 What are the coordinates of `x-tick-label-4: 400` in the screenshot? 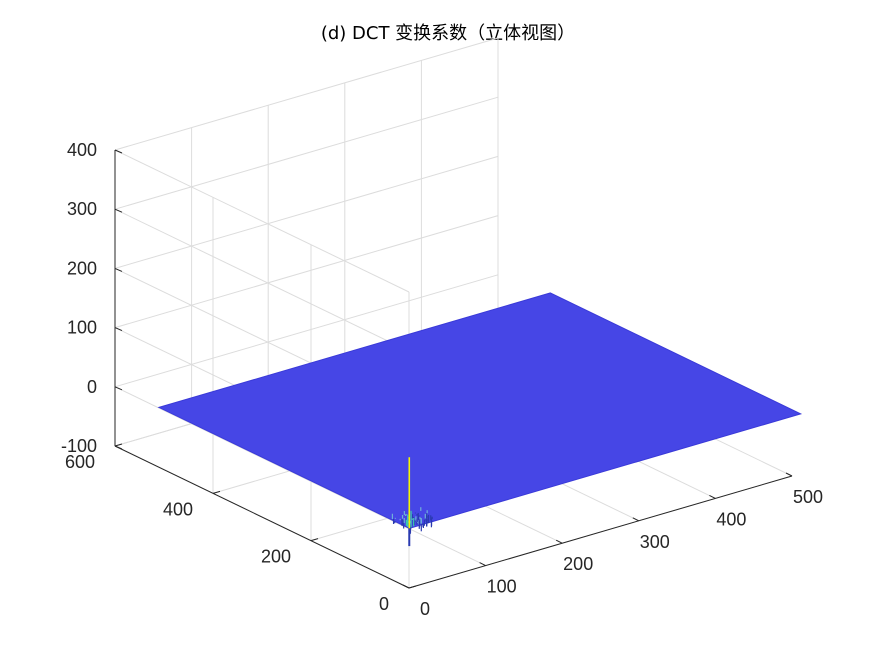 It's located at (731, 519).